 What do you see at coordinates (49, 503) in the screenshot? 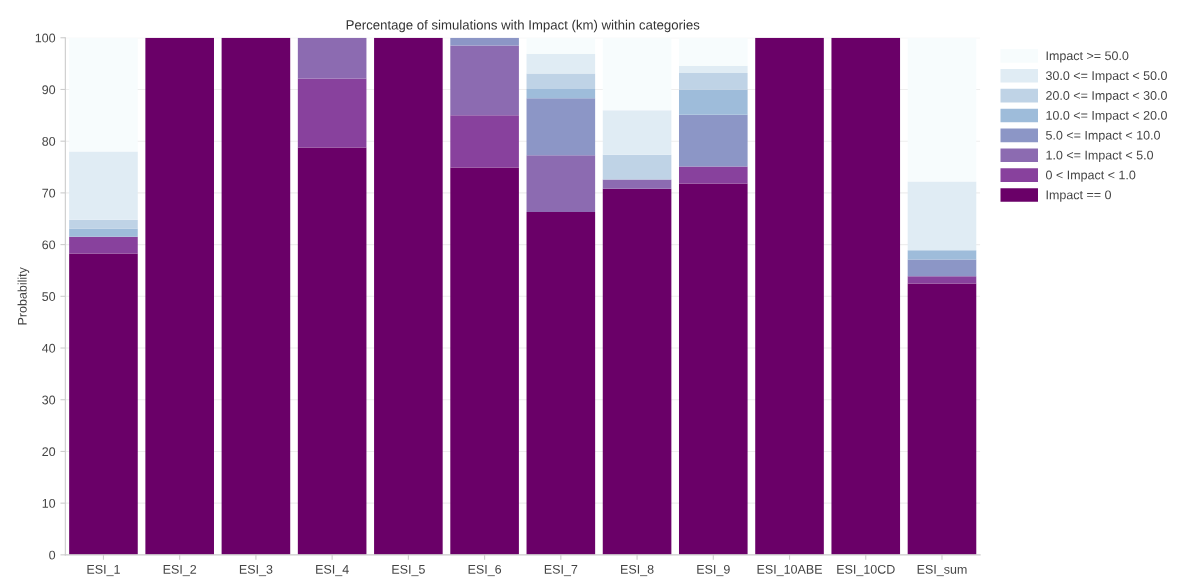
I see `y-tick-label: 10` at bounding box center [49, 503].